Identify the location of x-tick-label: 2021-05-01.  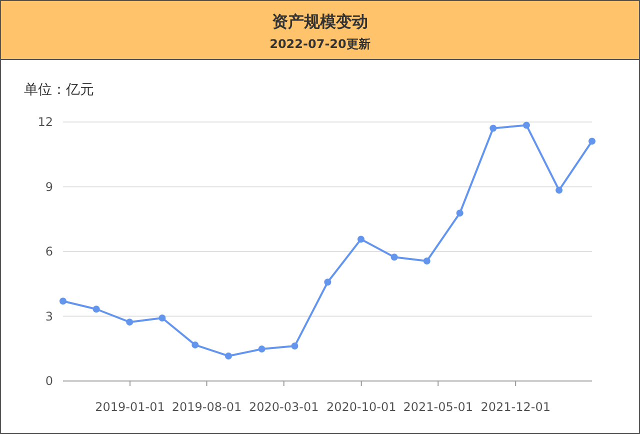
(438, 407).